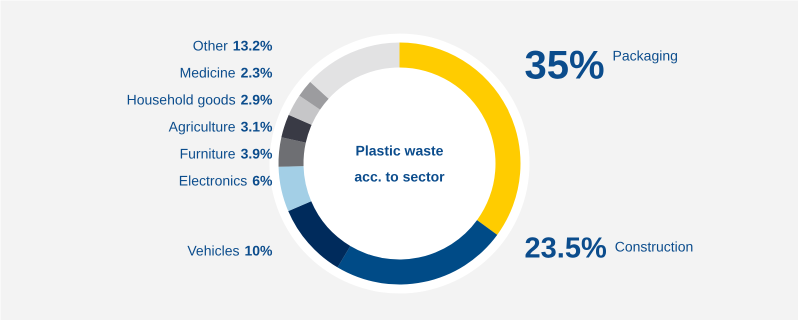 This screenshot has height=320, width=798. I want to click on slice-label: Household goods, so click(181, 100).